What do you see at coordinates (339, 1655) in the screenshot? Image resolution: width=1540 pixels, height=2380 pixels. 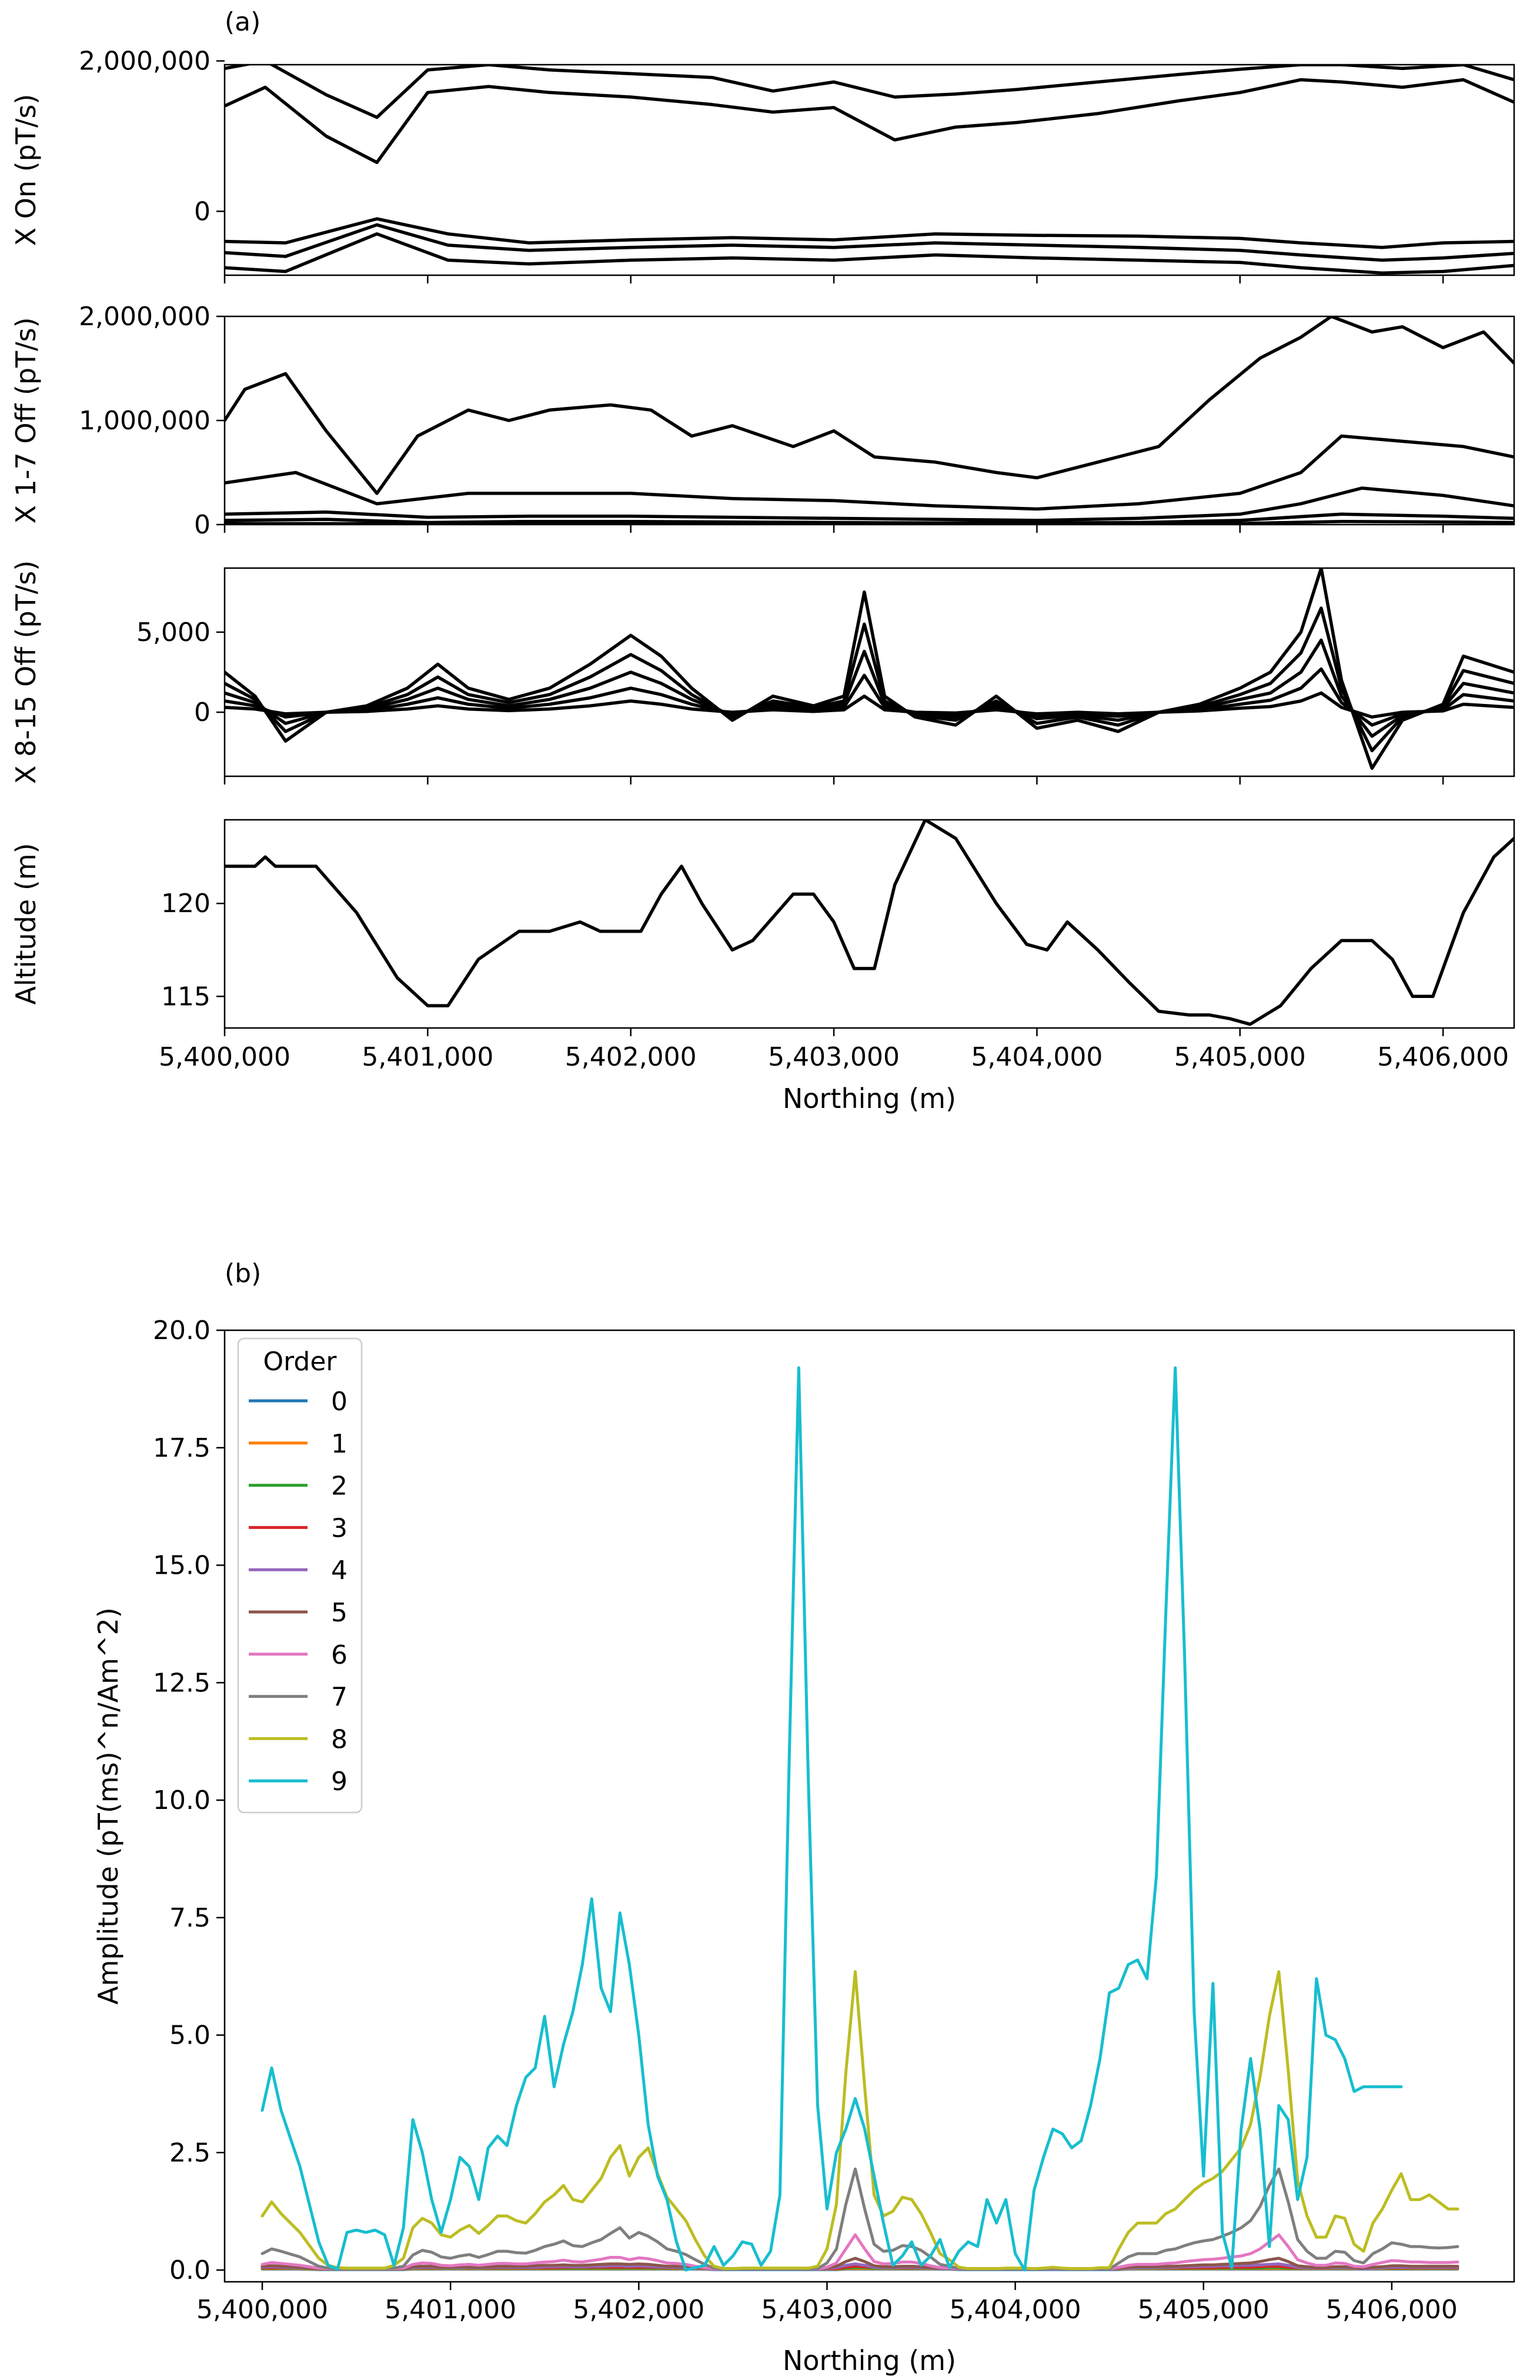 I see `legend-label-order-6: 6` at bounding box center [339, 1655].